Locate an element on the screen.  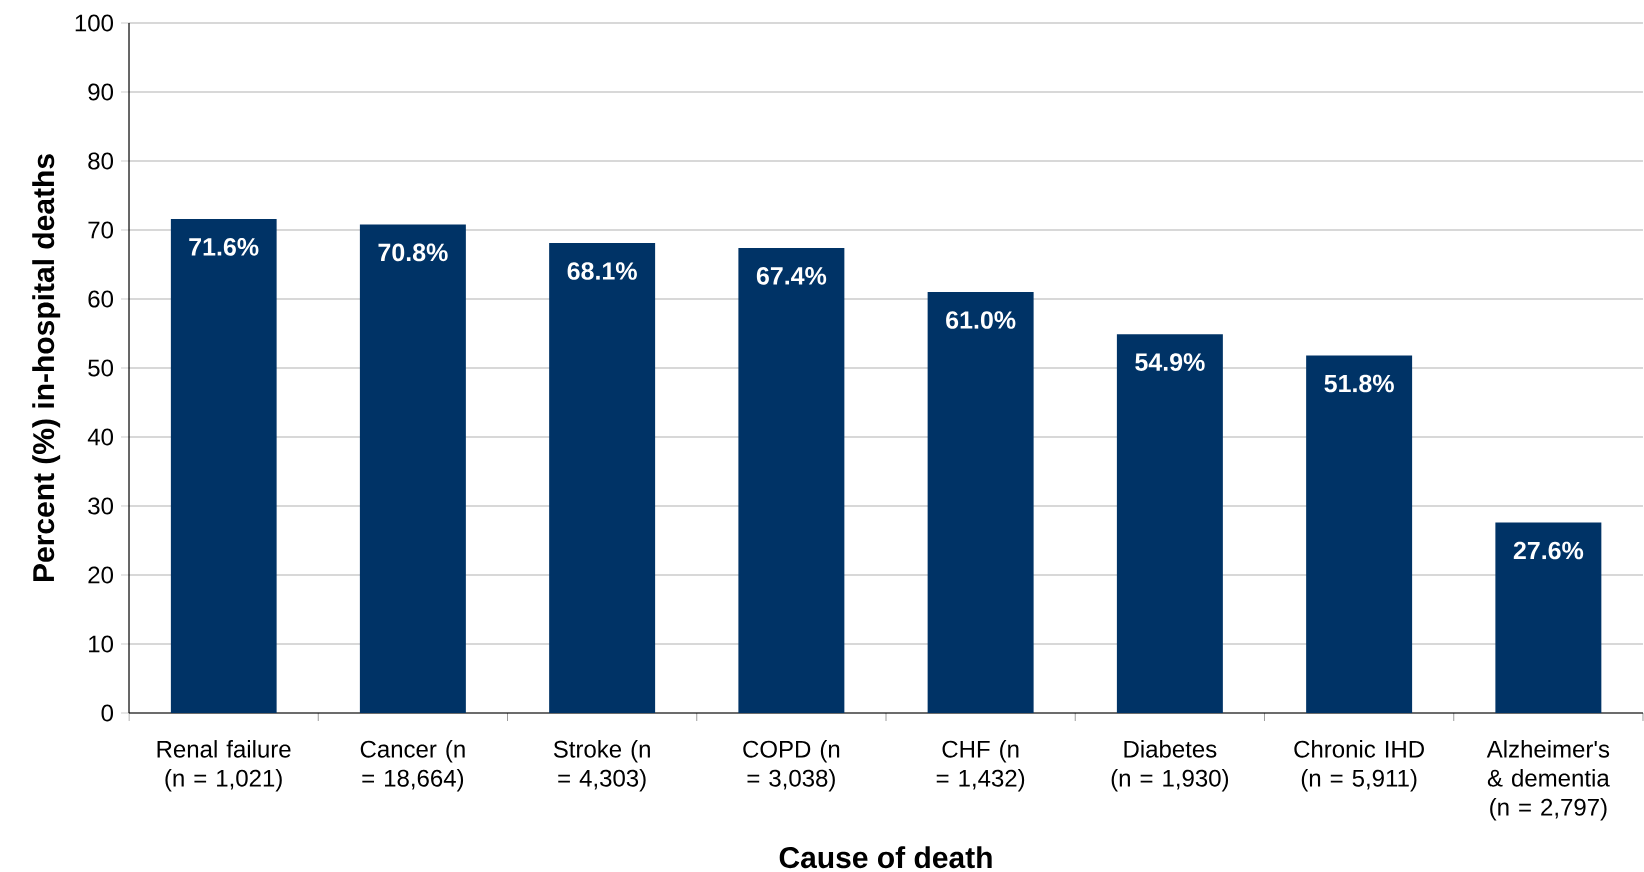
data-label: 61.0% is located at coordinates (981, 320).